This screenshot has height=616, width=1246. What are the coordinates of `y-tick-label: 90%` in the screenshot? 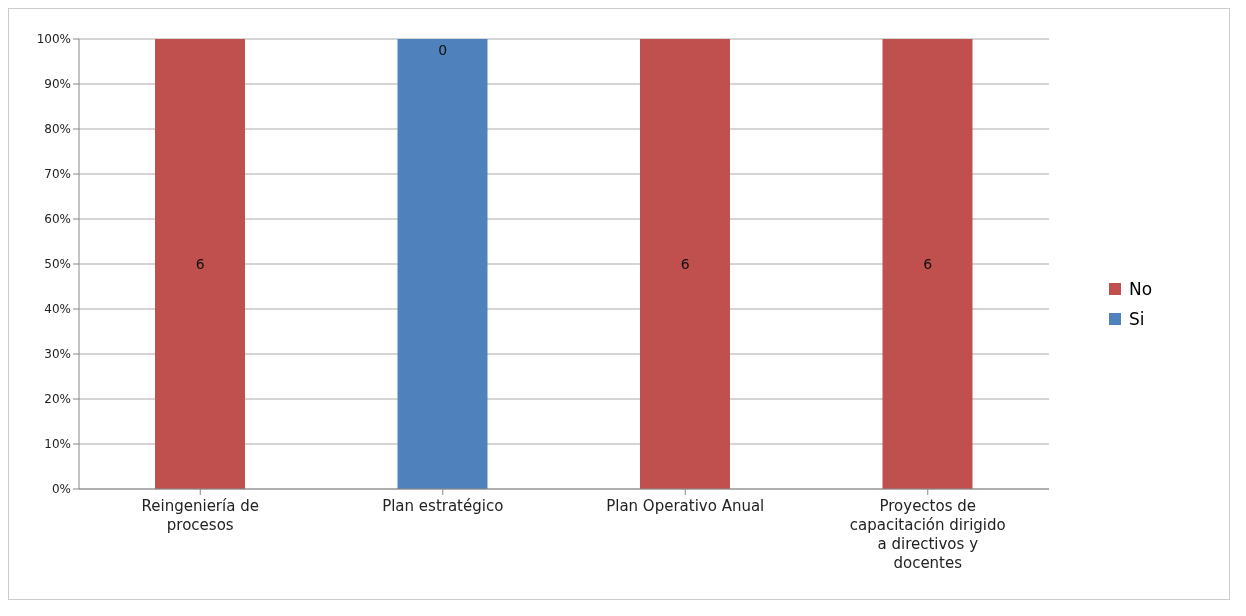 It's located at (57, 84).